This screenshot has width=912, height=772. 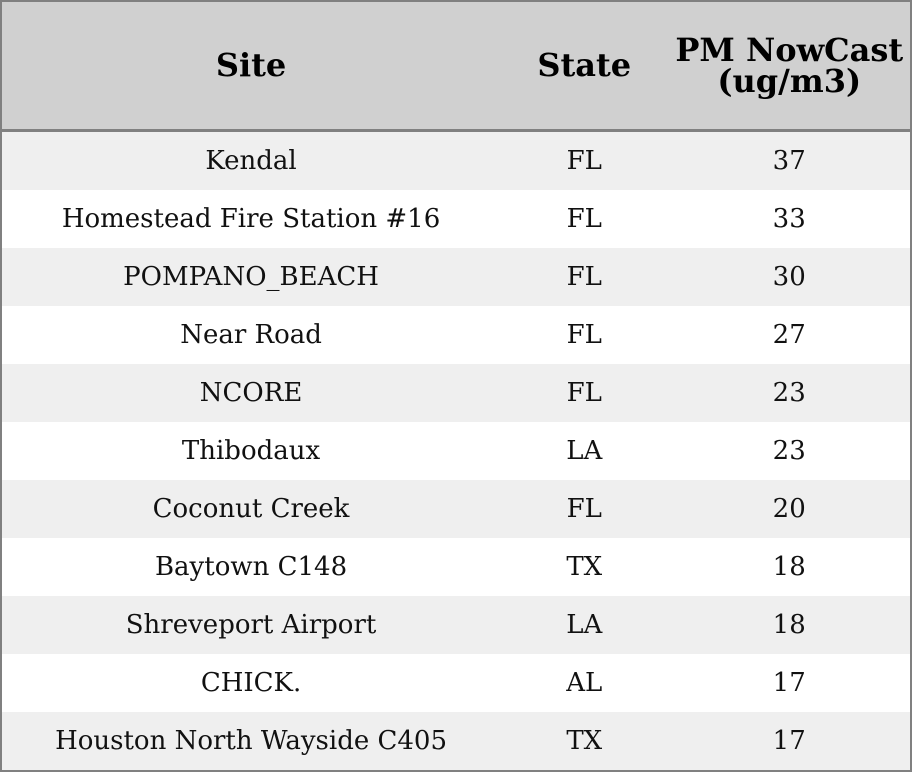 What do you see at coordinates (789, 160) in the screenshot?
I see `table-cell: 37` at bounding box center [789, 160].